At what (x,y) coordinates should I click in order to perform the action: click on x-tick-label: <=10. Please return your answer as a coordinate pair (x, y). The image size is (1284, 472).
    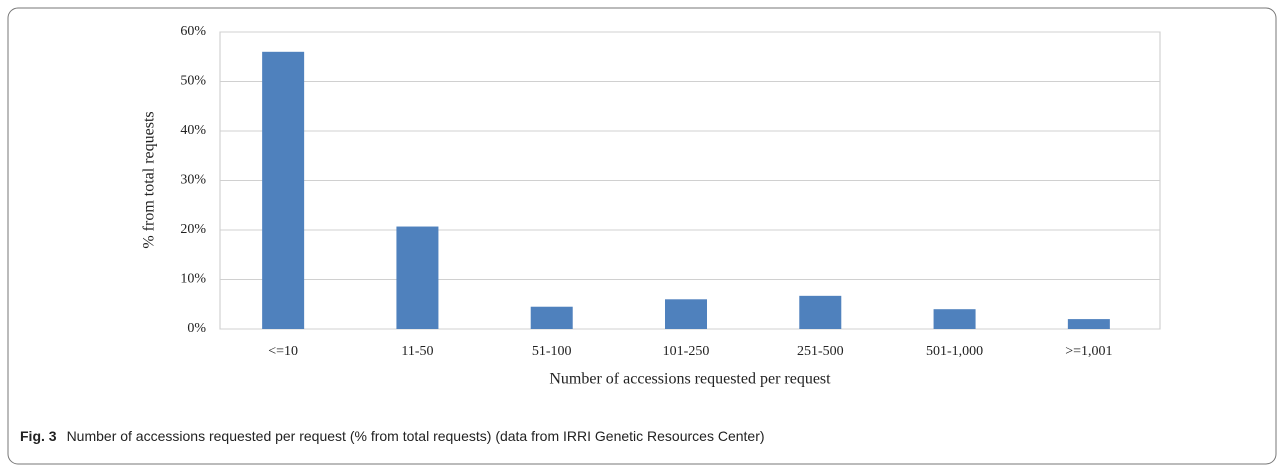
    Looking at the image, I should click on (283, 351).